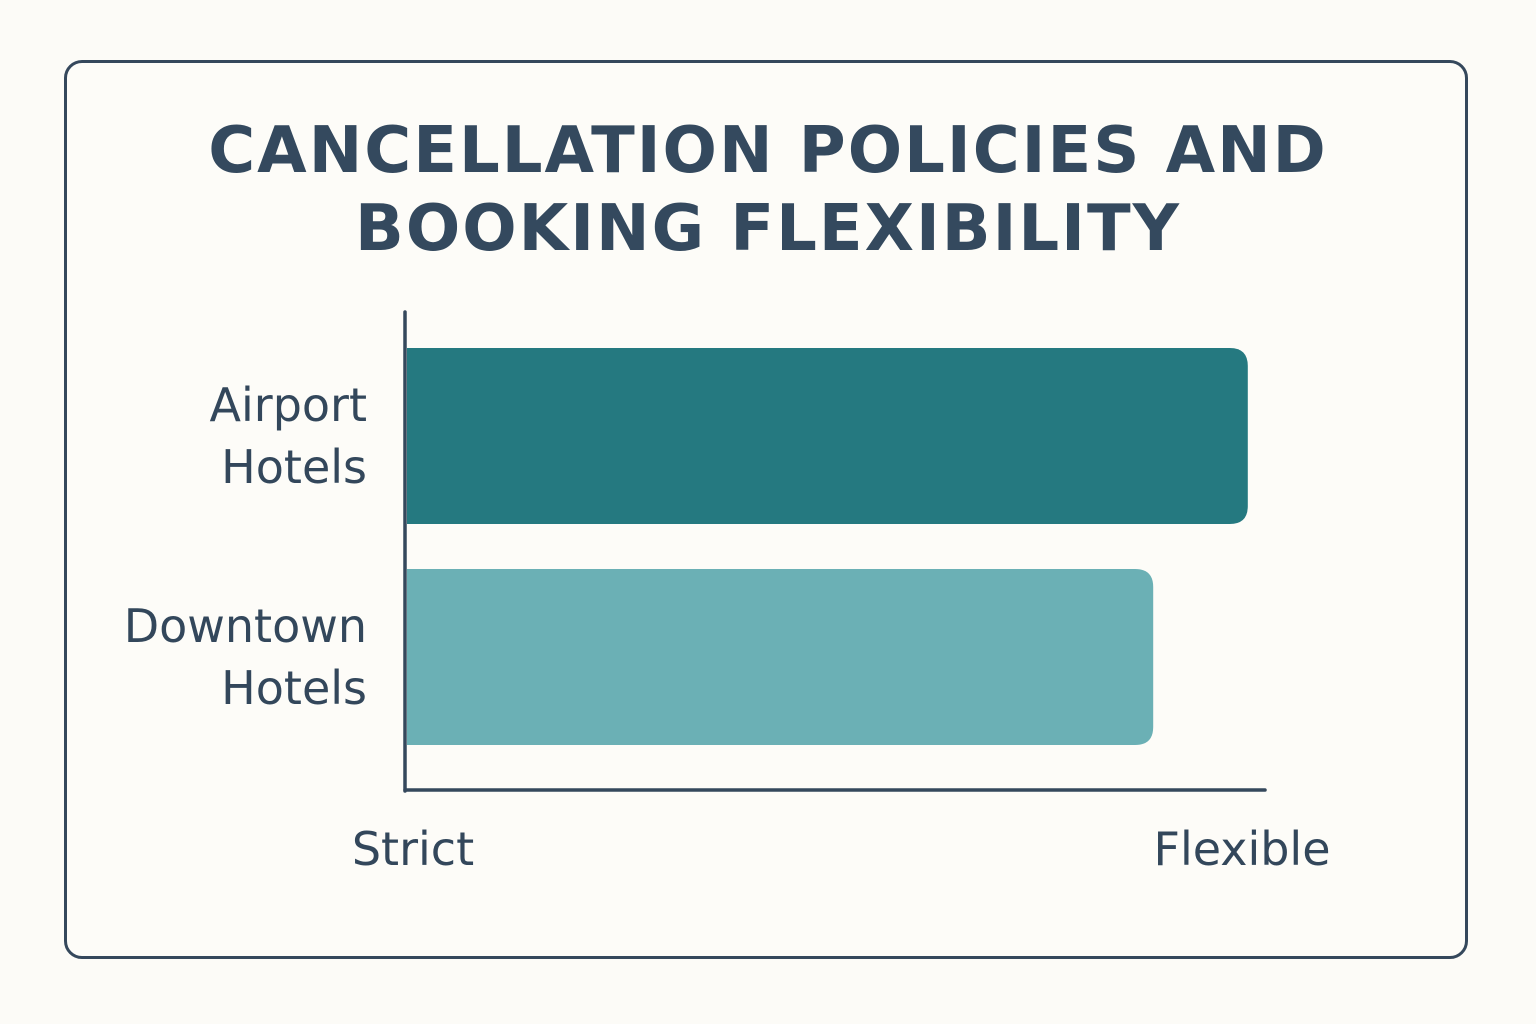 This screenshot has height=1024, width=1536. What do you see at coordinates (245, 626) in the screenshot?
I see `category-label-1-line-0: Downtown` at bounding box center [245, 626].